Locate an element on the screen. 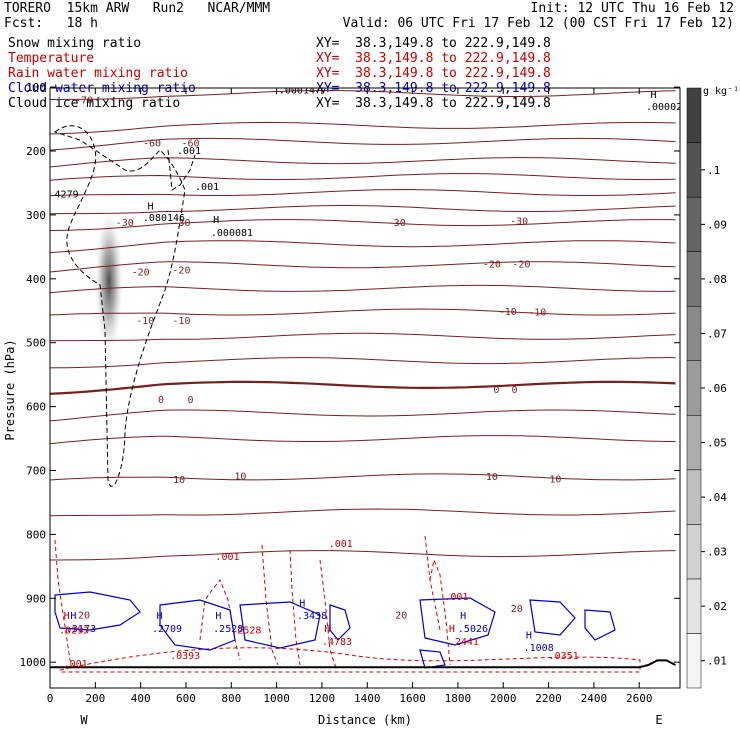  y-tick-label: 400 is located at coordinates (36, 279).